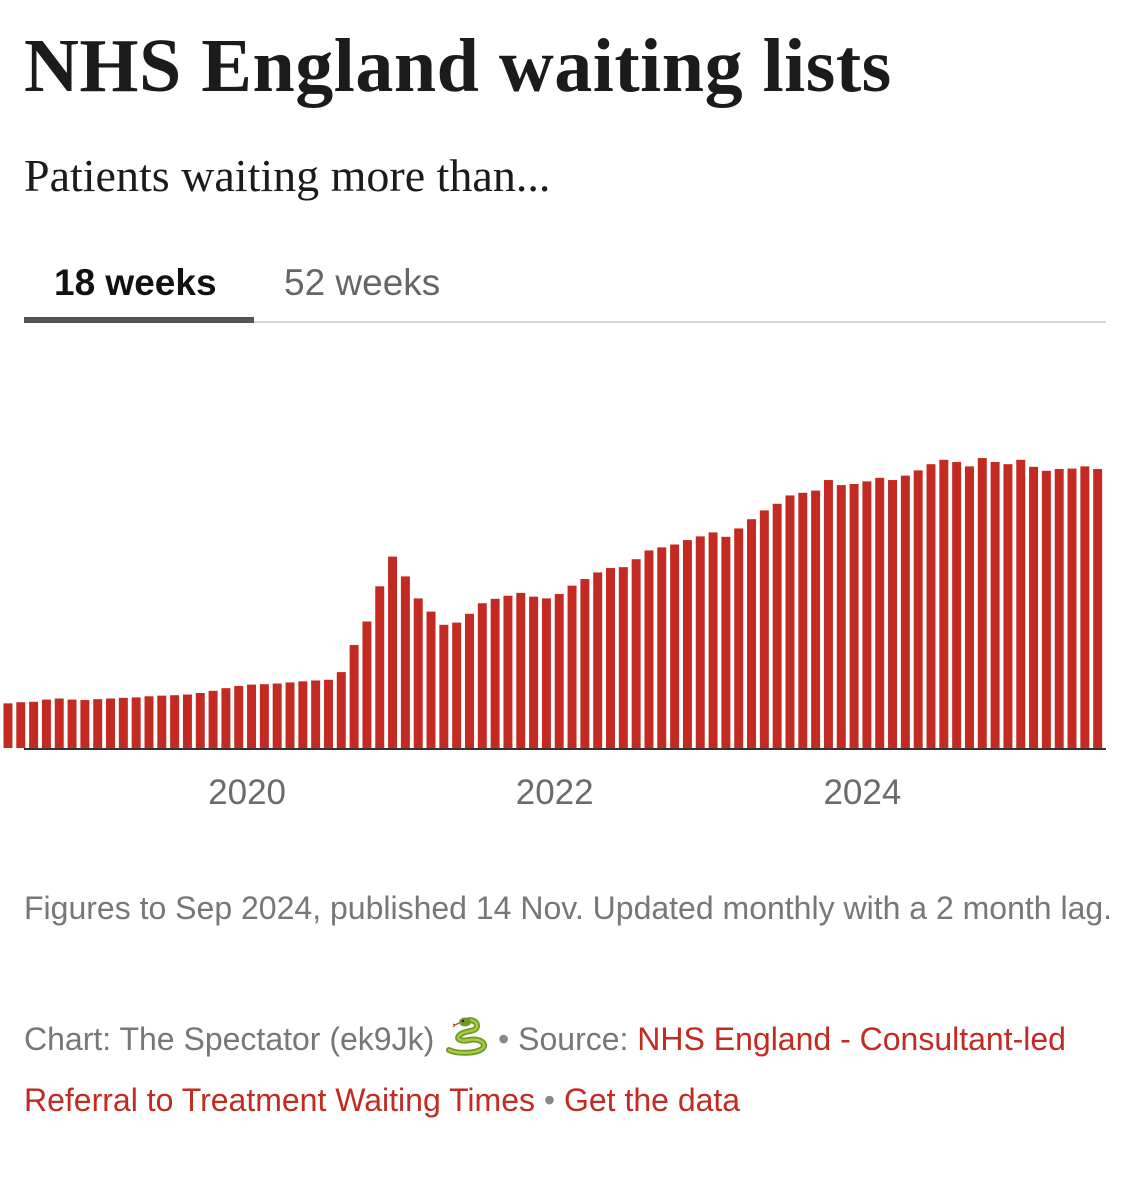  What do you see at coordinates (862, 792) in the screenshot?
I see `x-tick-label: 2024` at bounding box center [862, 792].